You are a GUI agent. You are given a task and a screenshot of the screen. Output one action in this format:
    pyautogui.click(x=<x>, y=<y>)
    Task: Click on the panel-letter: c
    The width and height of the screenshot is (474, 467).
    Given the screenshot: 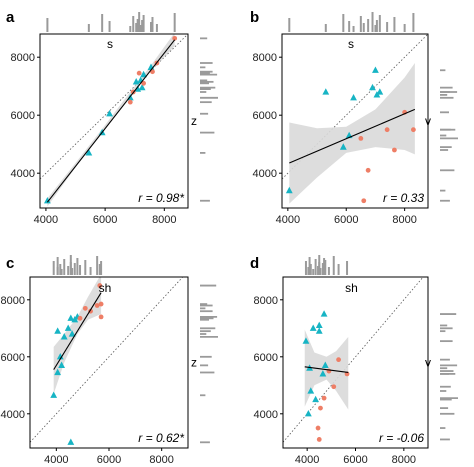 What is the action you would take?
    pyautogui.click(x=10, y=263)
    